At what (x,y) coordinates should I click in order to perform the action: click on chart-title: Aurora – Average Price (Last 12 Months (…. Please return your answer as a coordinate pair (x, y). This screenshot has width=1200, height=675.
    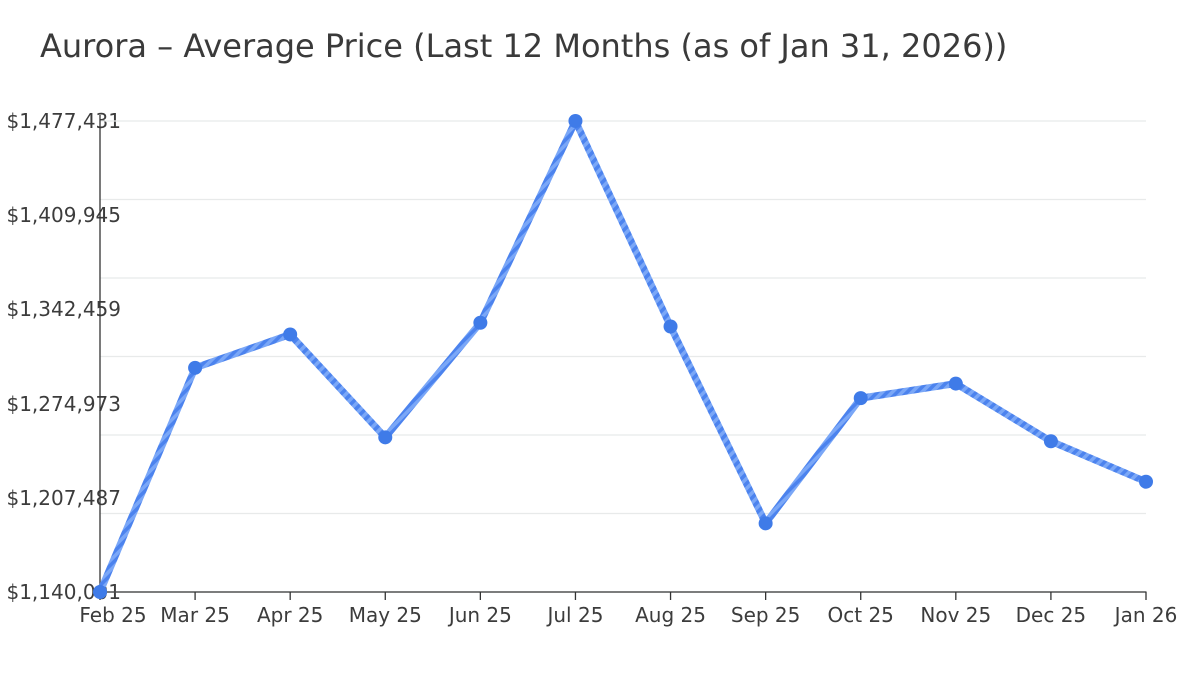
    Looking at the image, I should click on (524, 46).